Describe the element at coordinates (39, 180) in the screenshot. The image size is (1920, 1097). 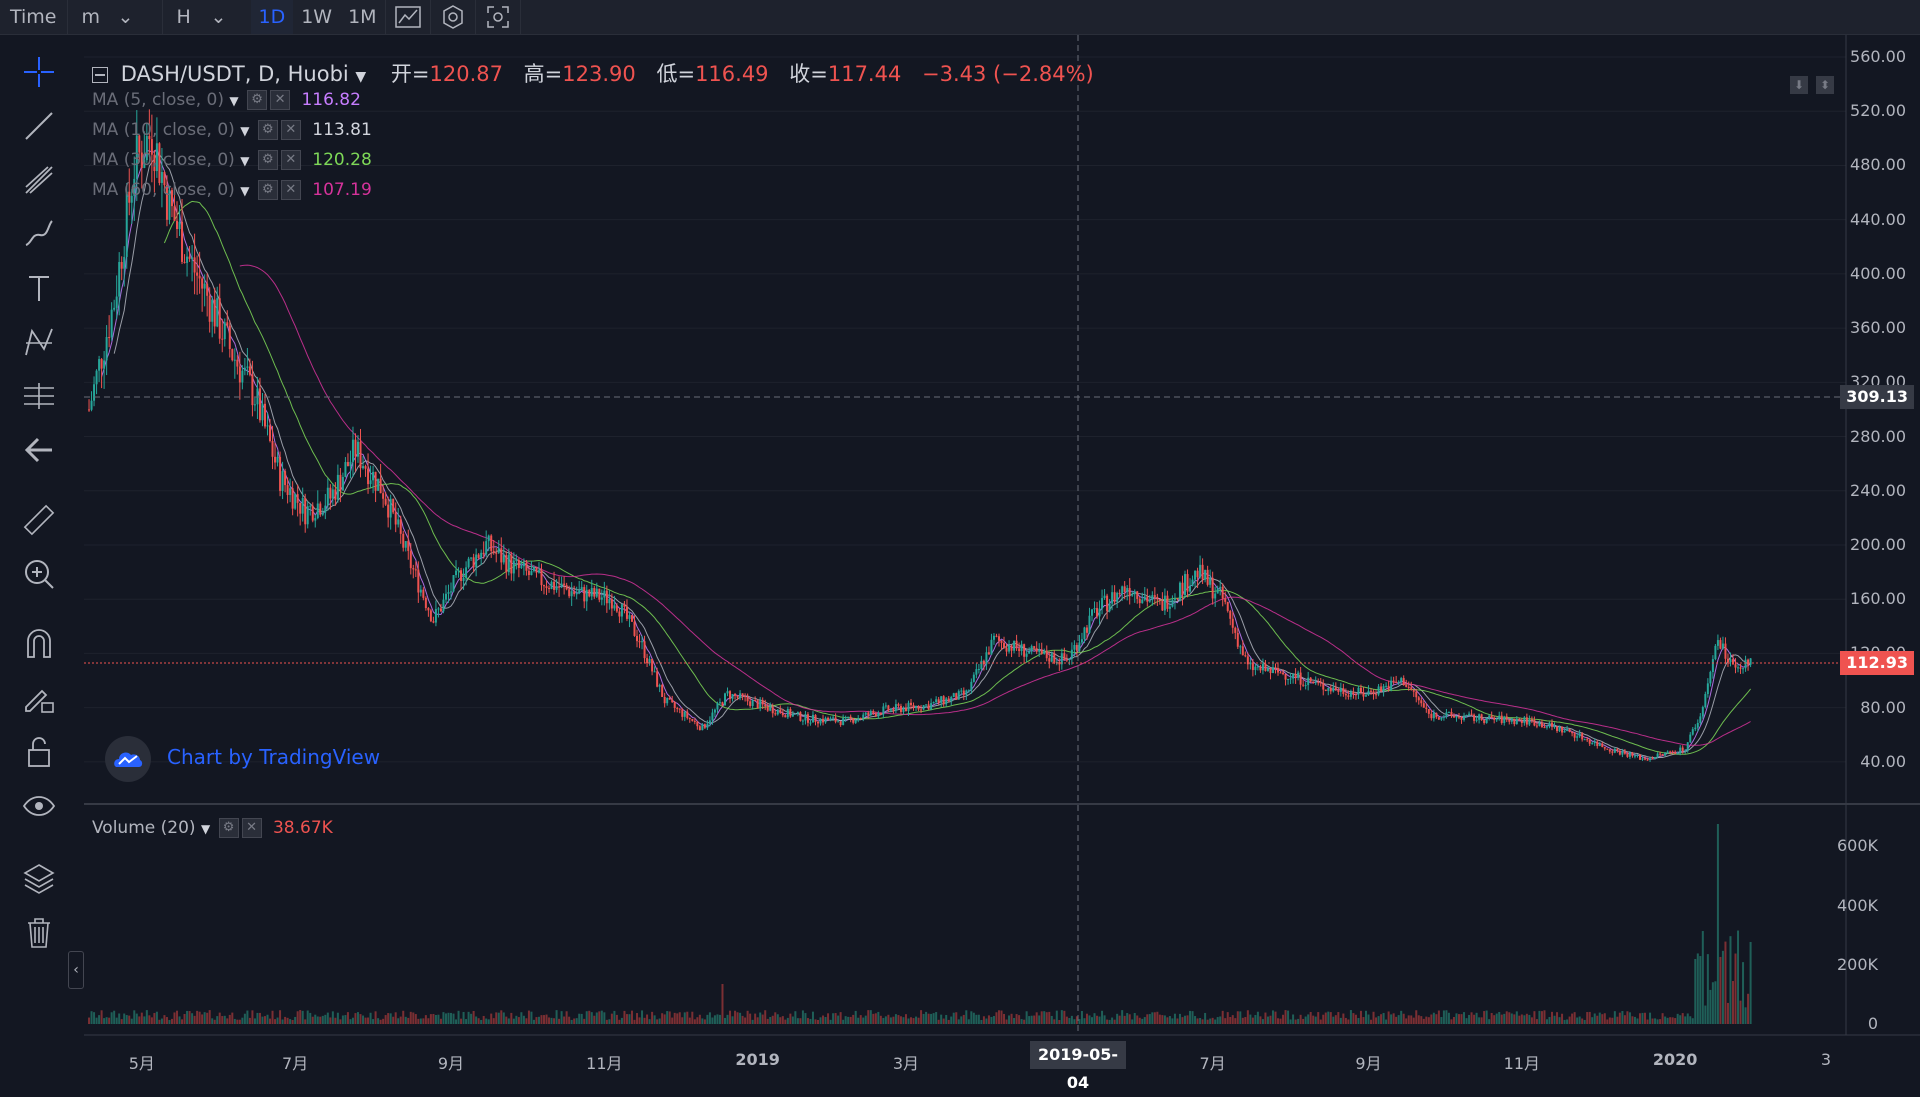
I see `pitchfork-icon` at that location.